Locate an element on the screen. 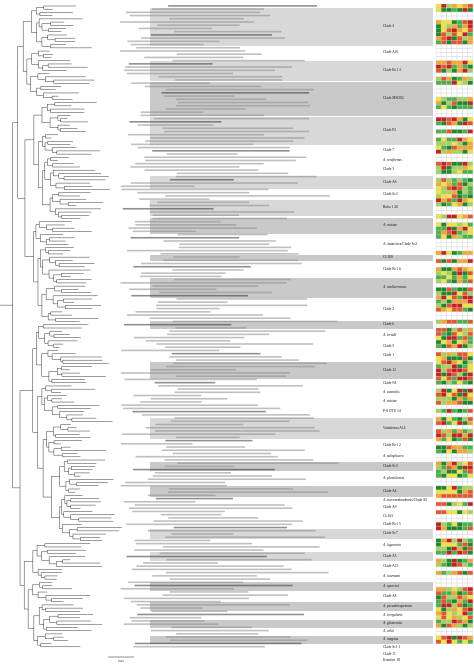 The width and height of the screenshot is (474, 668). clade-label: Clade 12 is located at coordinates (389, 369).